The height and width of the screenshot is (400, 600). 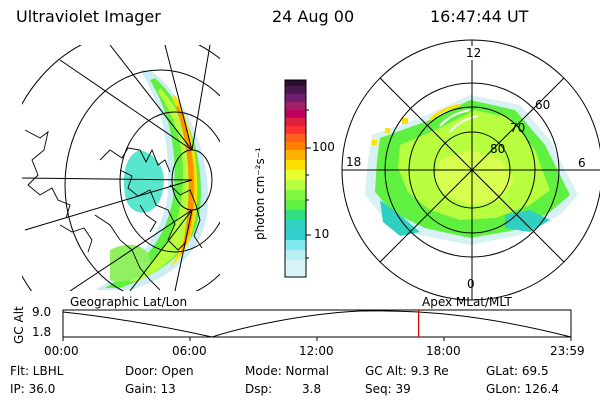 I want to click on door-status: Door: Open, so click(x=159, y=371).